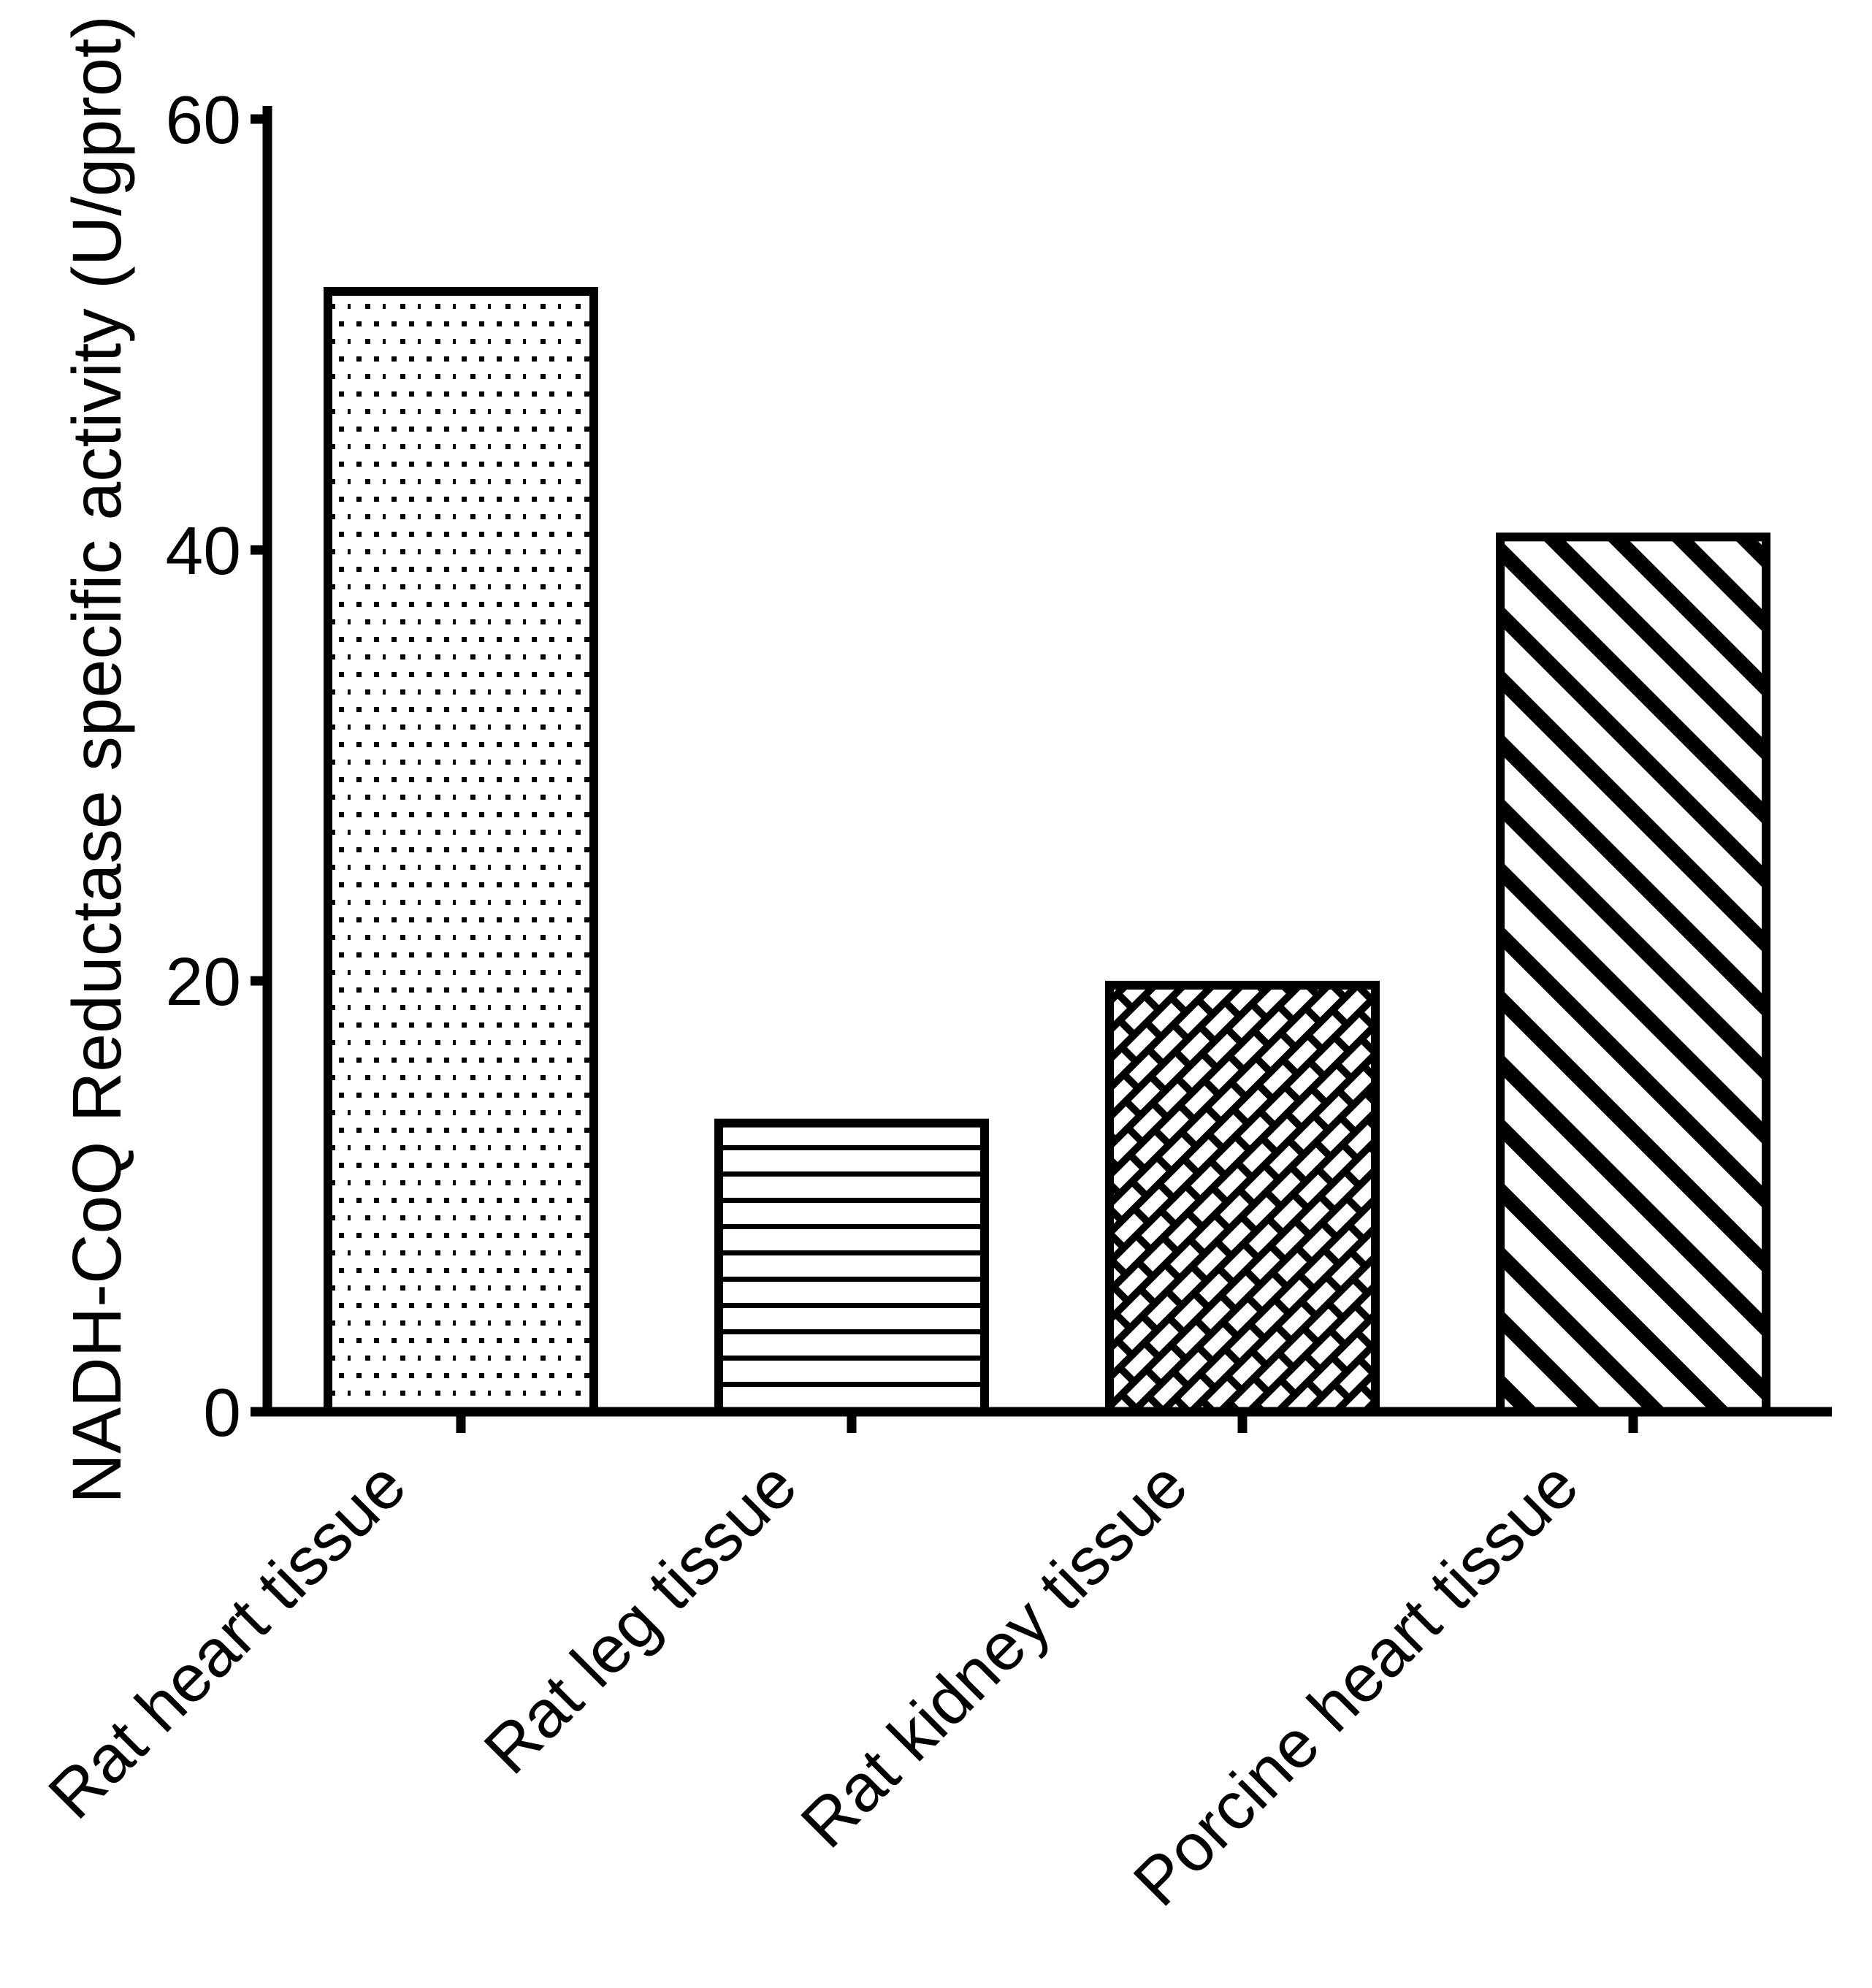  Describe the element at coordinates (461, 852) in the screenshot. I see `bar-rat-heart-tissue` at that location.